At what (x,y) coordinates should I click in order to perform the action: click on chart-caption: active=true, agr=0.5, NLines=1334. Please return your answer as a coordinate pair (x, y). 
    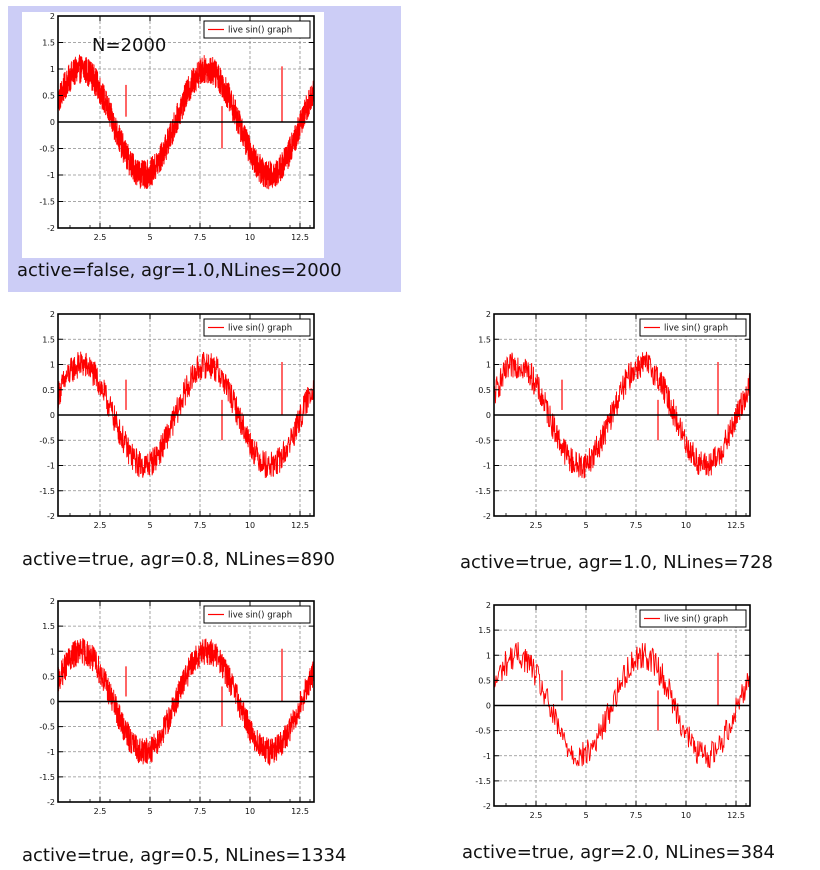
    Looking at the image, I should click on (184, 855).